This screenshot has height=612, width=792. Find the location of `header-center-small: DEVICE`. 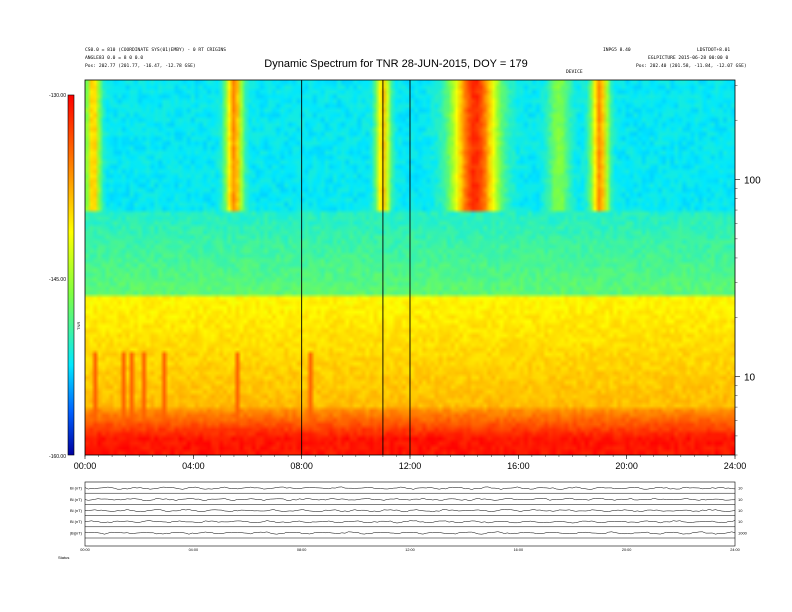

header-center-small: DEVICE is located at coordinates (574, 72).